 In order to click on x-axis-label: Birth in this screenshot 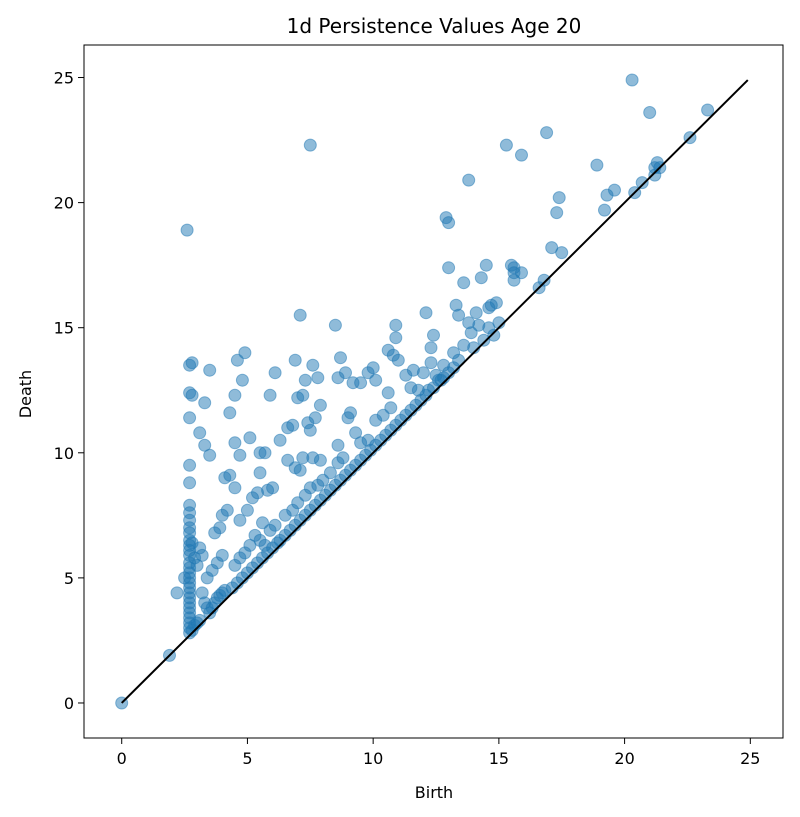, I will do `click(434, 792)`.